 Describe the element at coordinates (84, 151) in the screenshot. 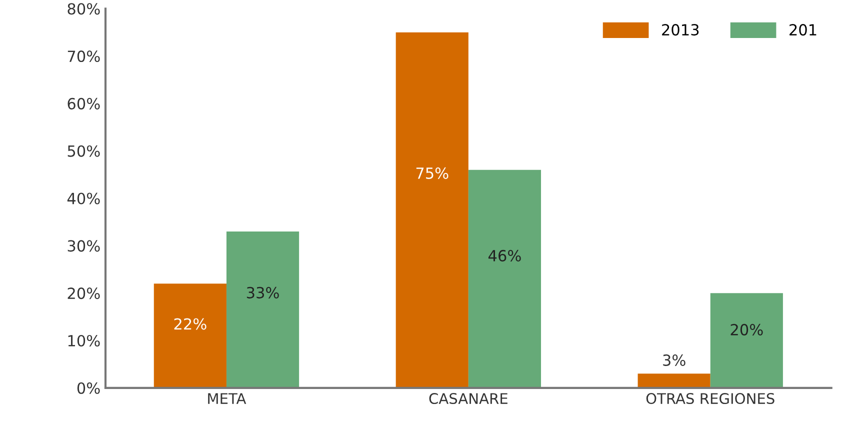

I see `y-tick-label: 50%` at that location.